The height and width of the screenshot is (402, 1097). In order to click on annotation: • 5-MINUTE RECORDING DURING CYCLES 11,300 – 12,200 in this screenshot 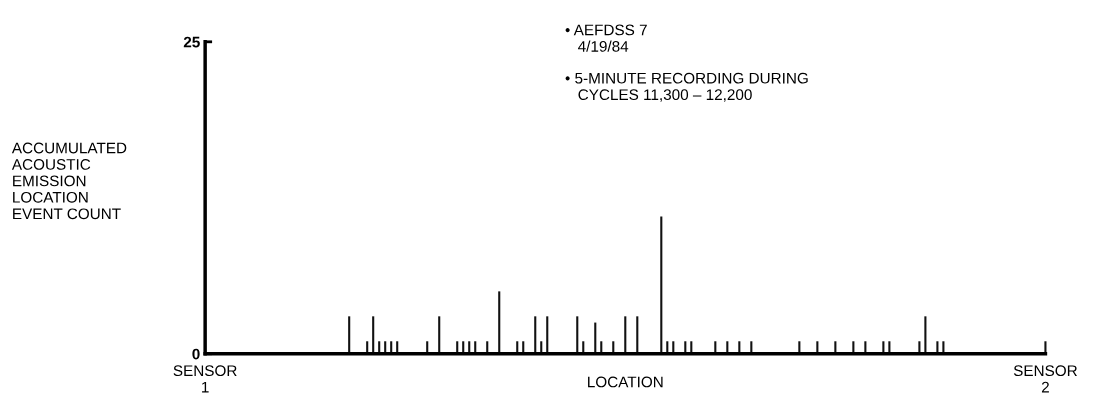, I will do `click(686, 87)`.